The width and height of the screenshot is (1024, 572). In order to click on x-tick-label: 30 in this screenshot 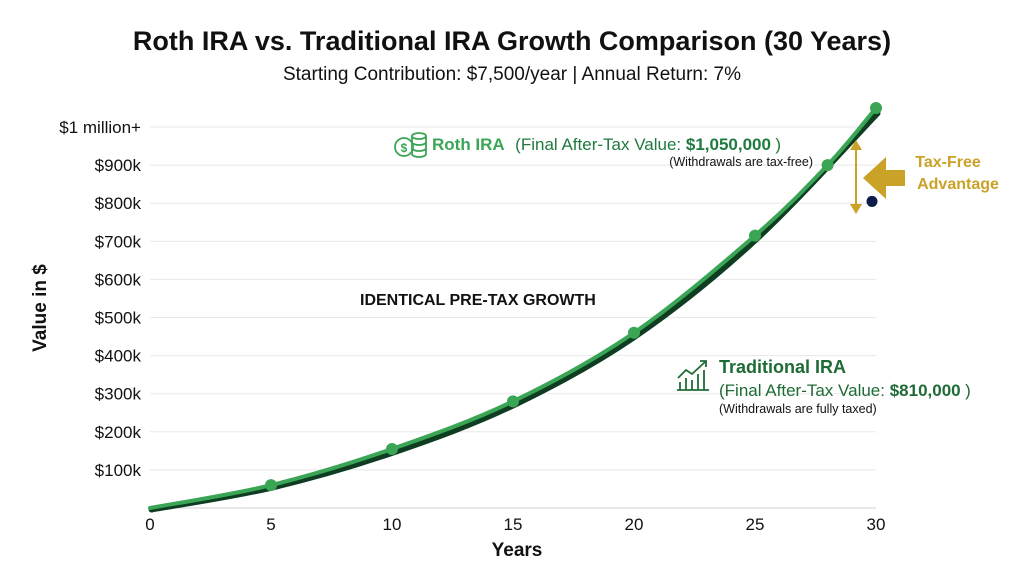, I will do `click(876, 524)`.